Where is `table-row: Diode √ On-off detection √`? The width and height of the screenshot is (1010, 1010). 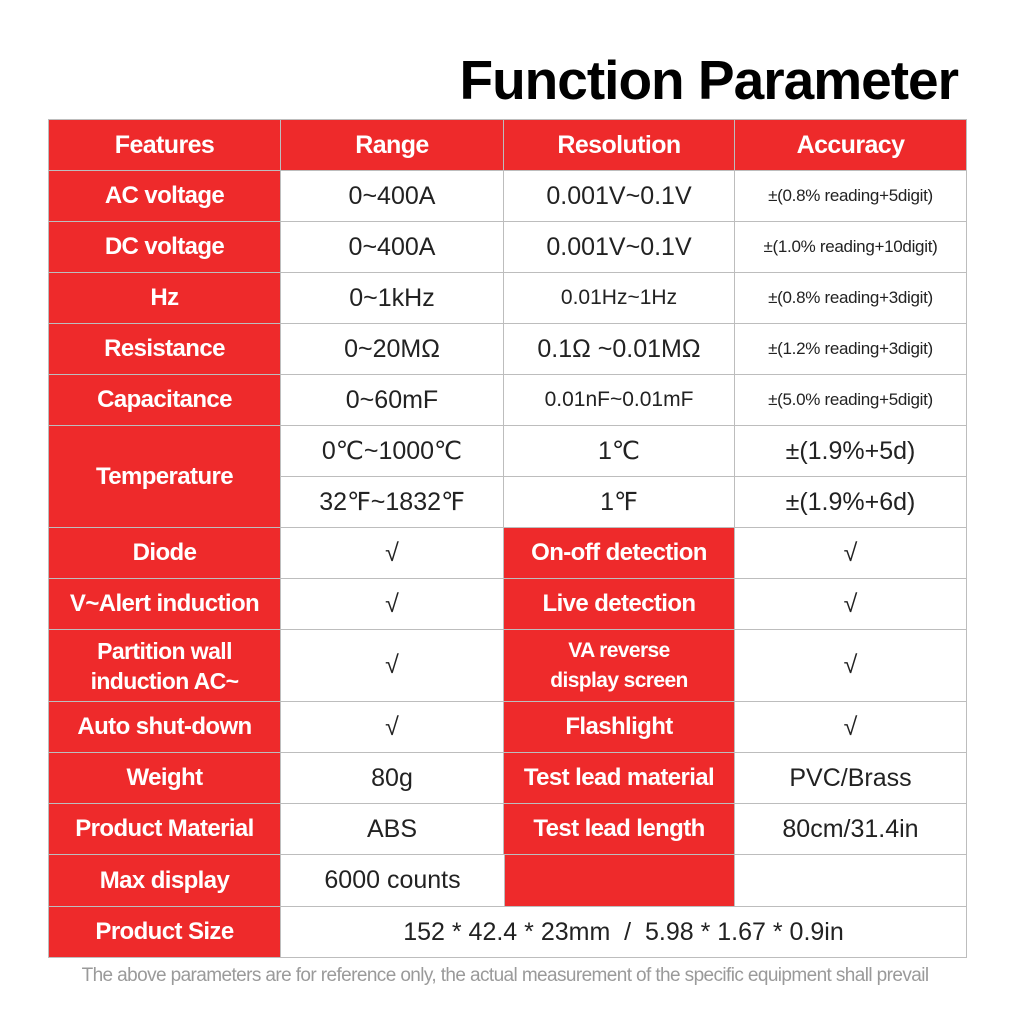 table-row: Diode √ On-off detection √ is located at coordinates (507, 553).